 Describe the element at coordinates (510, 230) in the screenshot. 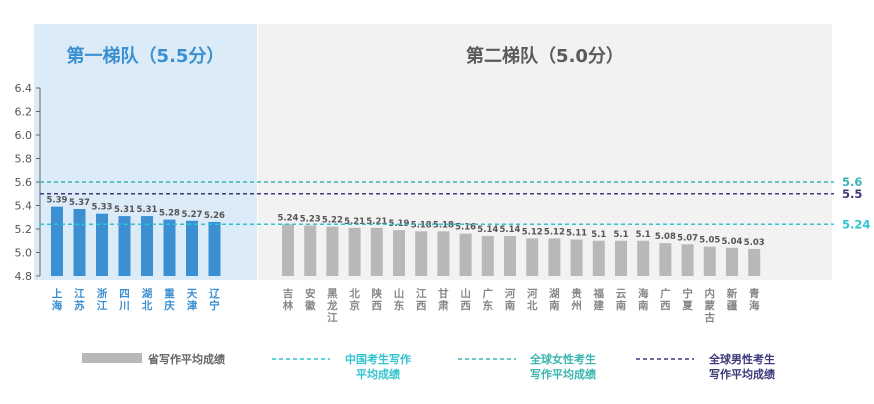

I see `data-label: 5.14` at that location.